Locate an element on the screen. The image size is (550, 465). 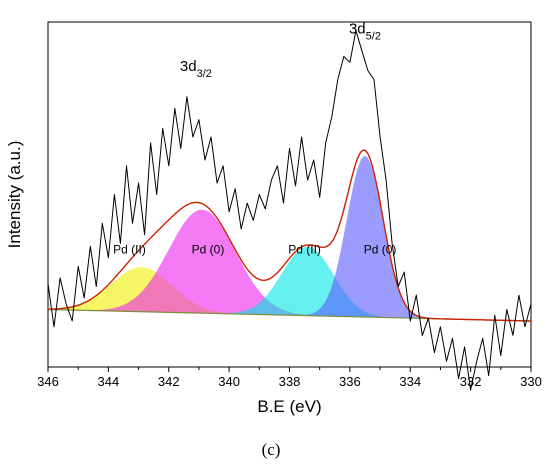
x-tick-label: 336 is located at coordinates (350, 381).